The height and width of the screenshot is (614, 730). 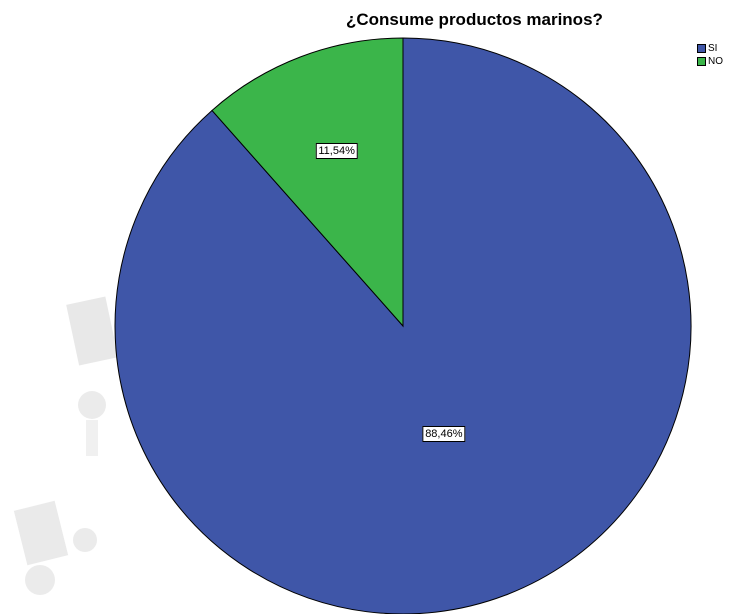 What do you see at coordinates (474, 19) in the screenshot?
I see `chart-title: ¿Consume productos marinos?` at bounding box center [474, 19].